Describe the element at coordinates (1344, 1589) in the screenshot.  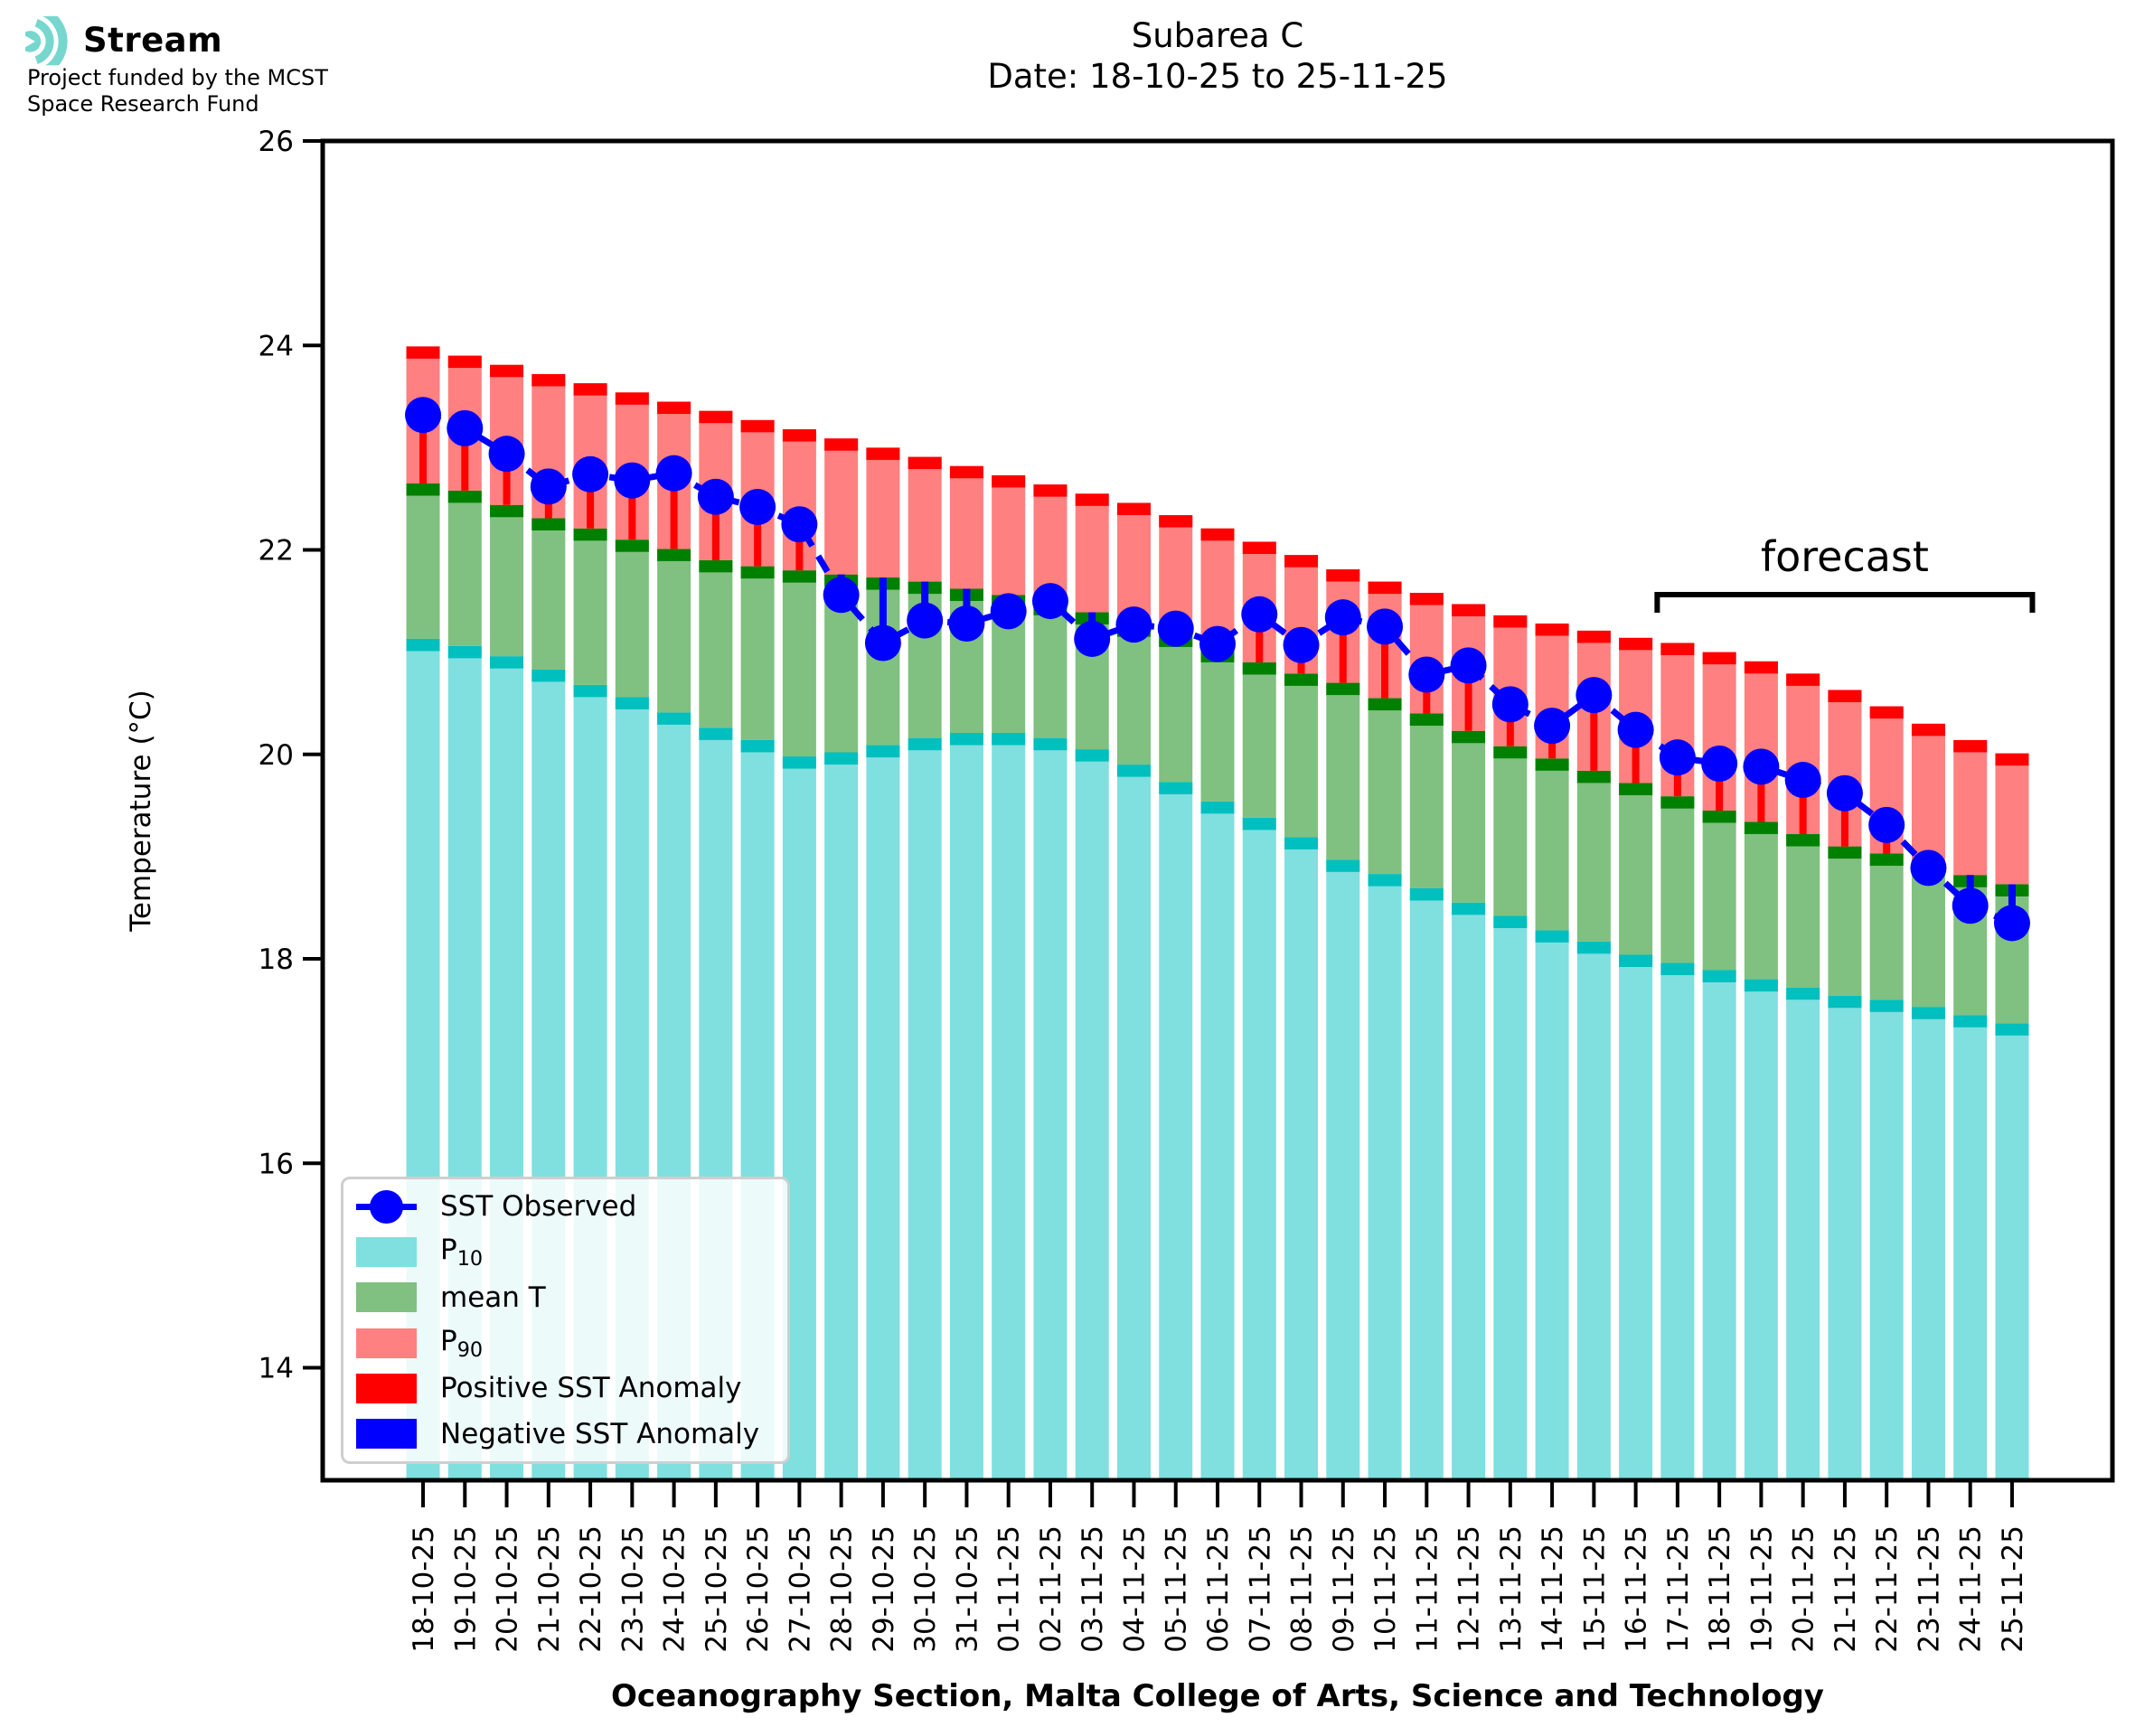
I see `x-tick-label: 09-11-25` at that location.